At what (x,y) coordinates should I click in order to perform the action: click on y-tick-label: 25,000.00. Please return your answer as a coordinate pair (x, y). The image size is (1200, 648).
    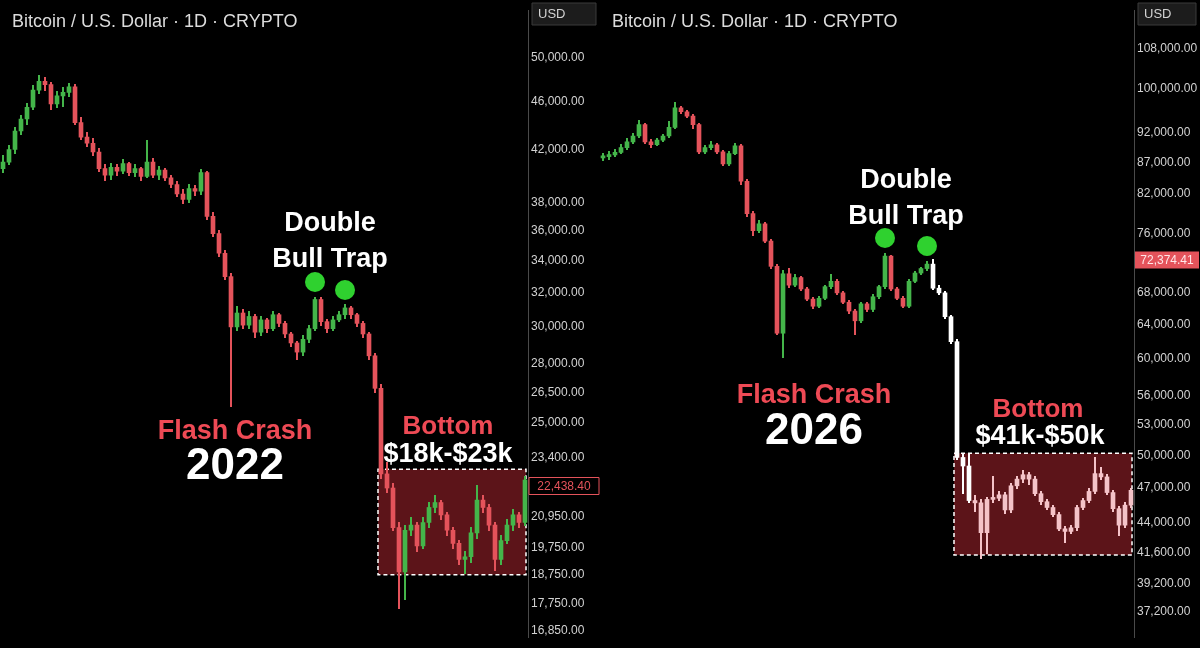
    Looking at the image, I should click on (558, 422).